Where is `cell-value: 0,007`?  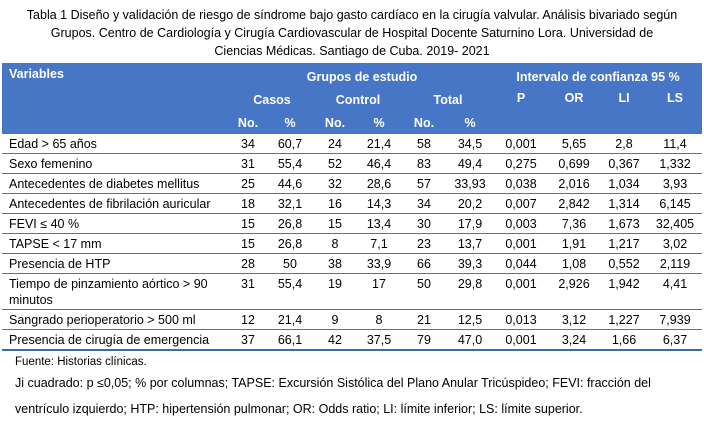 cell-value: 0,007 is located at coordinates (521, 204).